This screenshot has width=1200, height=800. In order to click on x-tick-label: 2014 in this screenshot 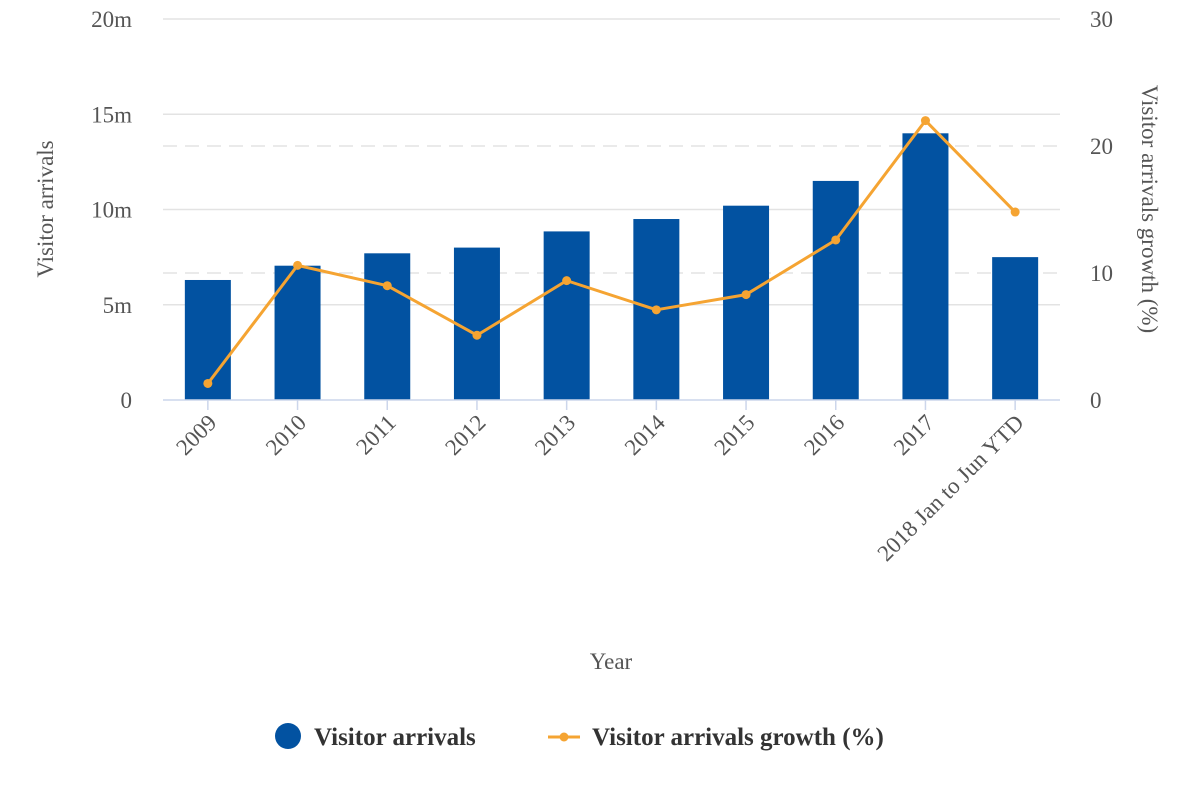, I will do `click(645, 435)`.